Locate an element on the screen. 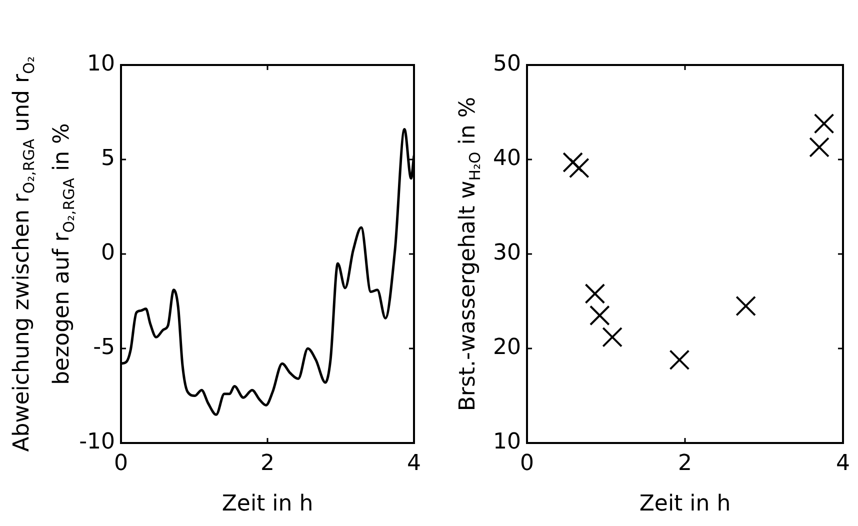  y-tick-label: 50 is located at coordinates (507, 64).